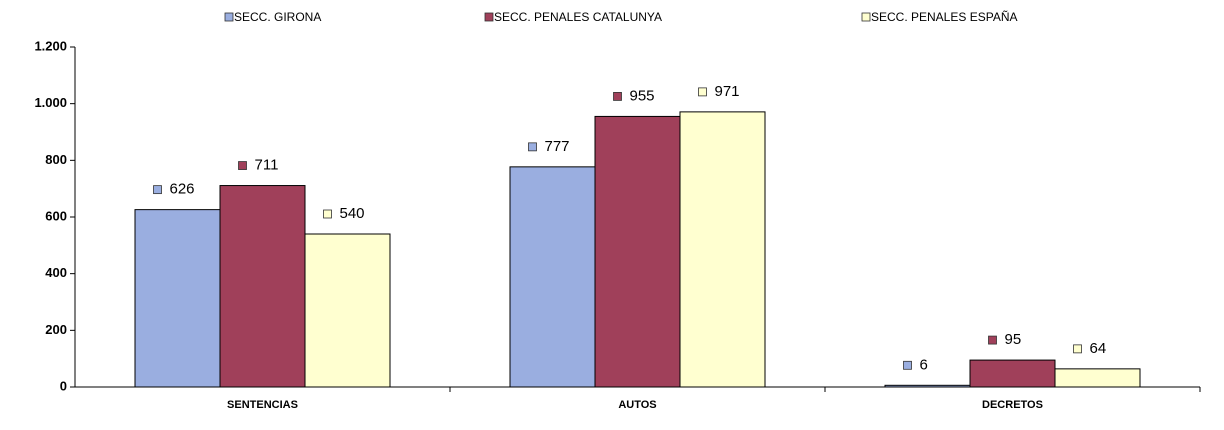 The image size is (1224, 430). What do you see at coordinates (63, 385) in the screenshot?
I see `y-tick-label: 0` at bounding box center [63, 385].